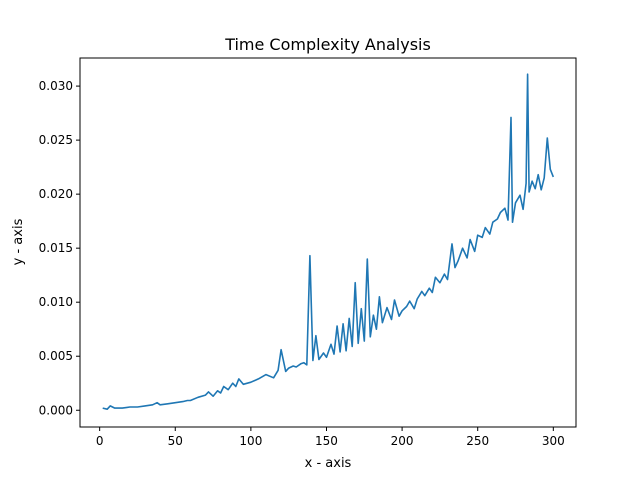  What do you see at coordinates (326, 441) in the screenshot?
I see `x-tick-label: 150` at bounding box center [326, 441].